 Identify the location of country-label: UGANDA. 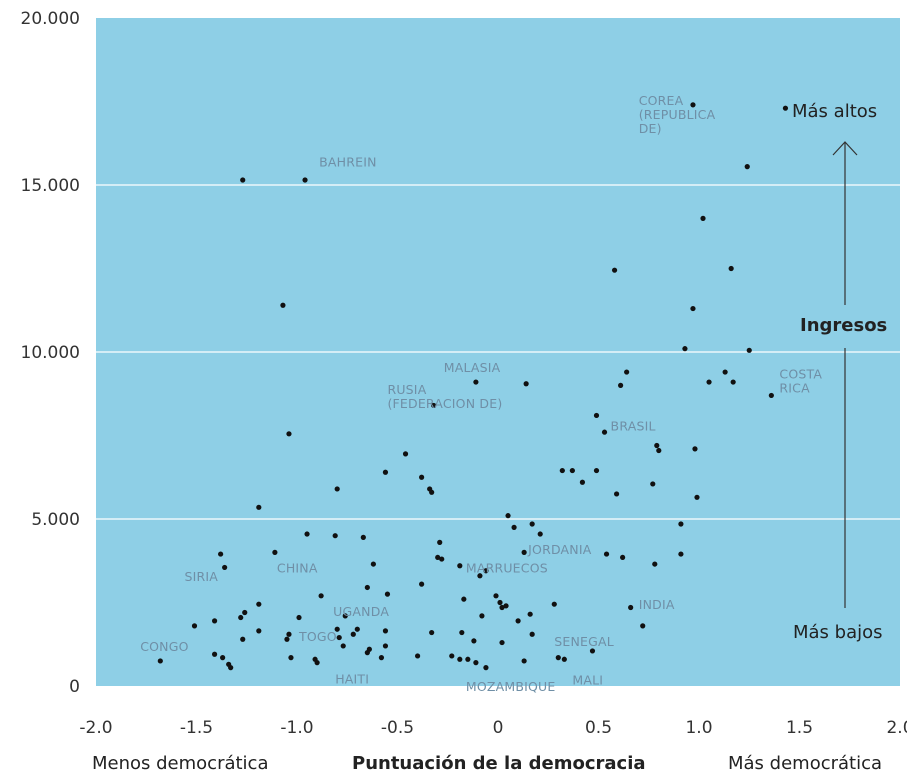
(361, 611).